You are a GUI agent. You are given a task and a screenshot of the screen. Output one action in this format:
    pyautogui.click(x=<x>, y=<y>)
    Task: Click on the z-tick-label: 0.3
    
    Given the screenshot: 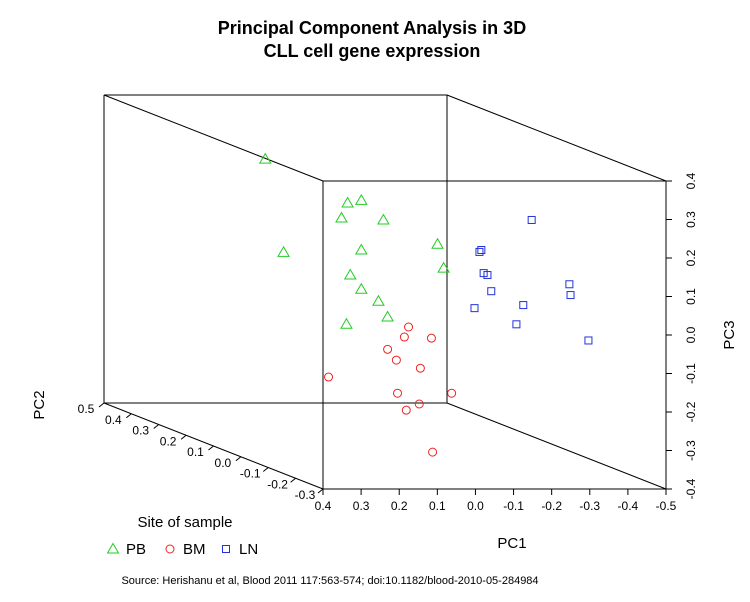 What is the action you would take?
    pyautogui.click(x=140, y=431)
    